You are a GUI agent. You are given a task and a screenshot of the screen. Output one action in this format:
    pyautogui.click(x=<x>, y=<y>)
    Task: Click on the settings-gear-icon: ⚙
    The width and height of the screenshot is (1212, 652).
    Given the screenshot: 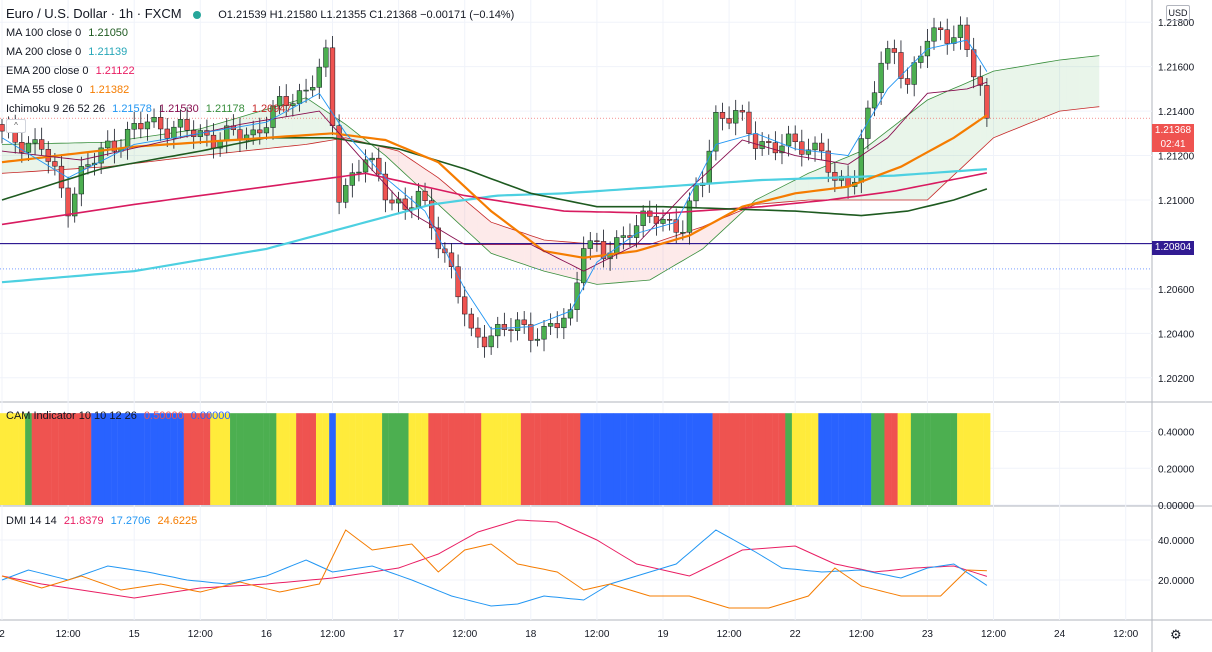 What is the action you would take?
    pyautogui.click(x=1176, y=634)
    